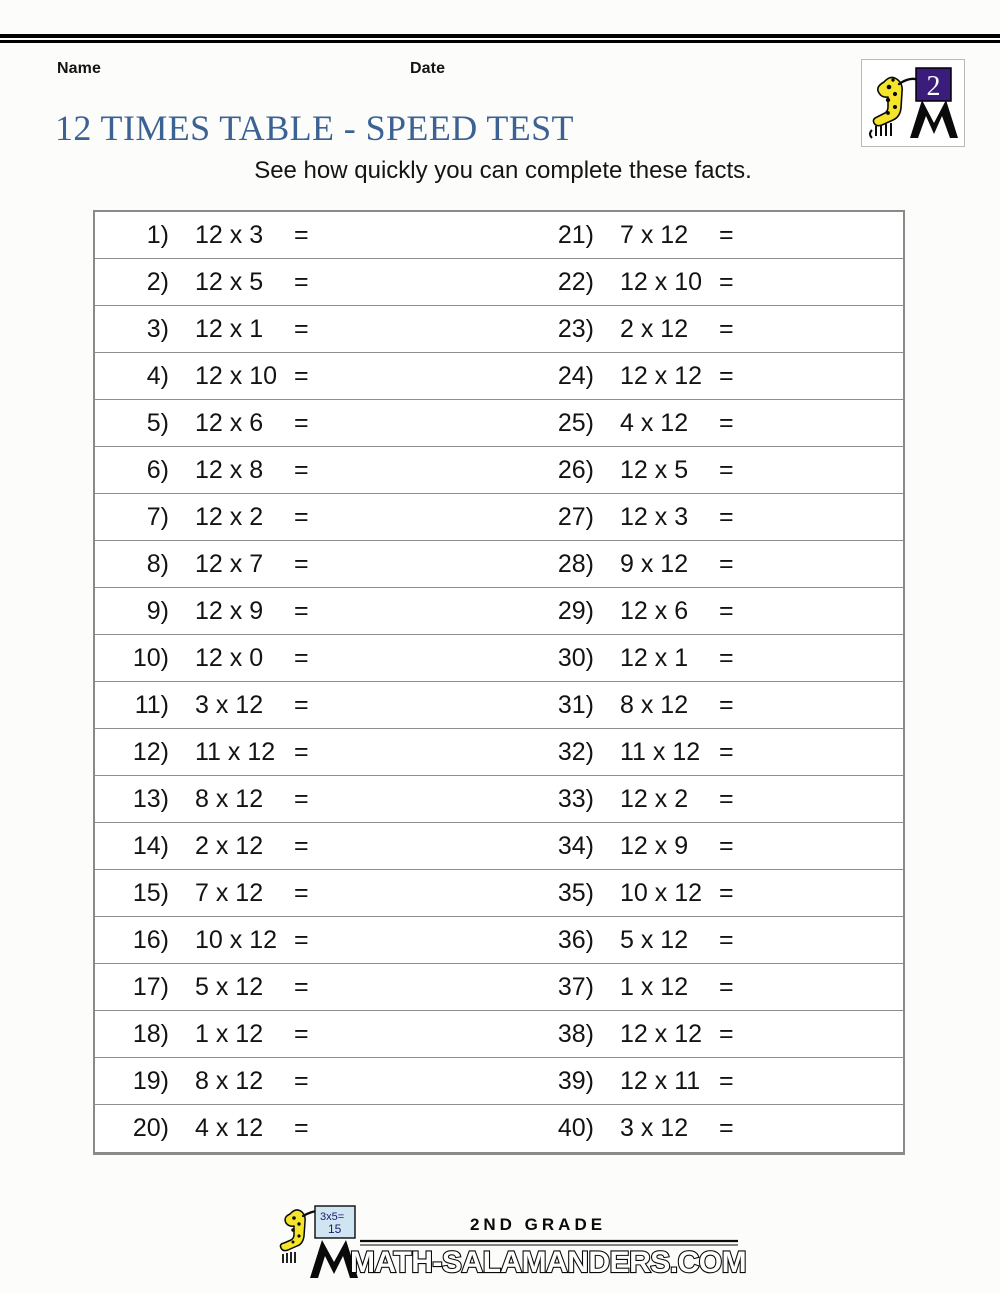 This screenshot has width=1000, height=1294. What do you see at coordinates (701, 611) in the screenshot?
I see `question-cell: 29) 12 x 6 =` at bounding box center [701, 611].